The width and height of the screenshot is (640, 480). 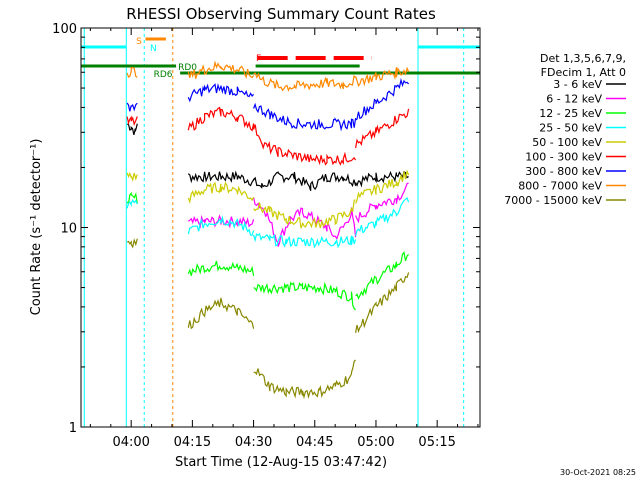 What do you see at coordinates (163, 75) in the screenshot?
I see `annotation-label: RD6` at bounding box center [163, 75].